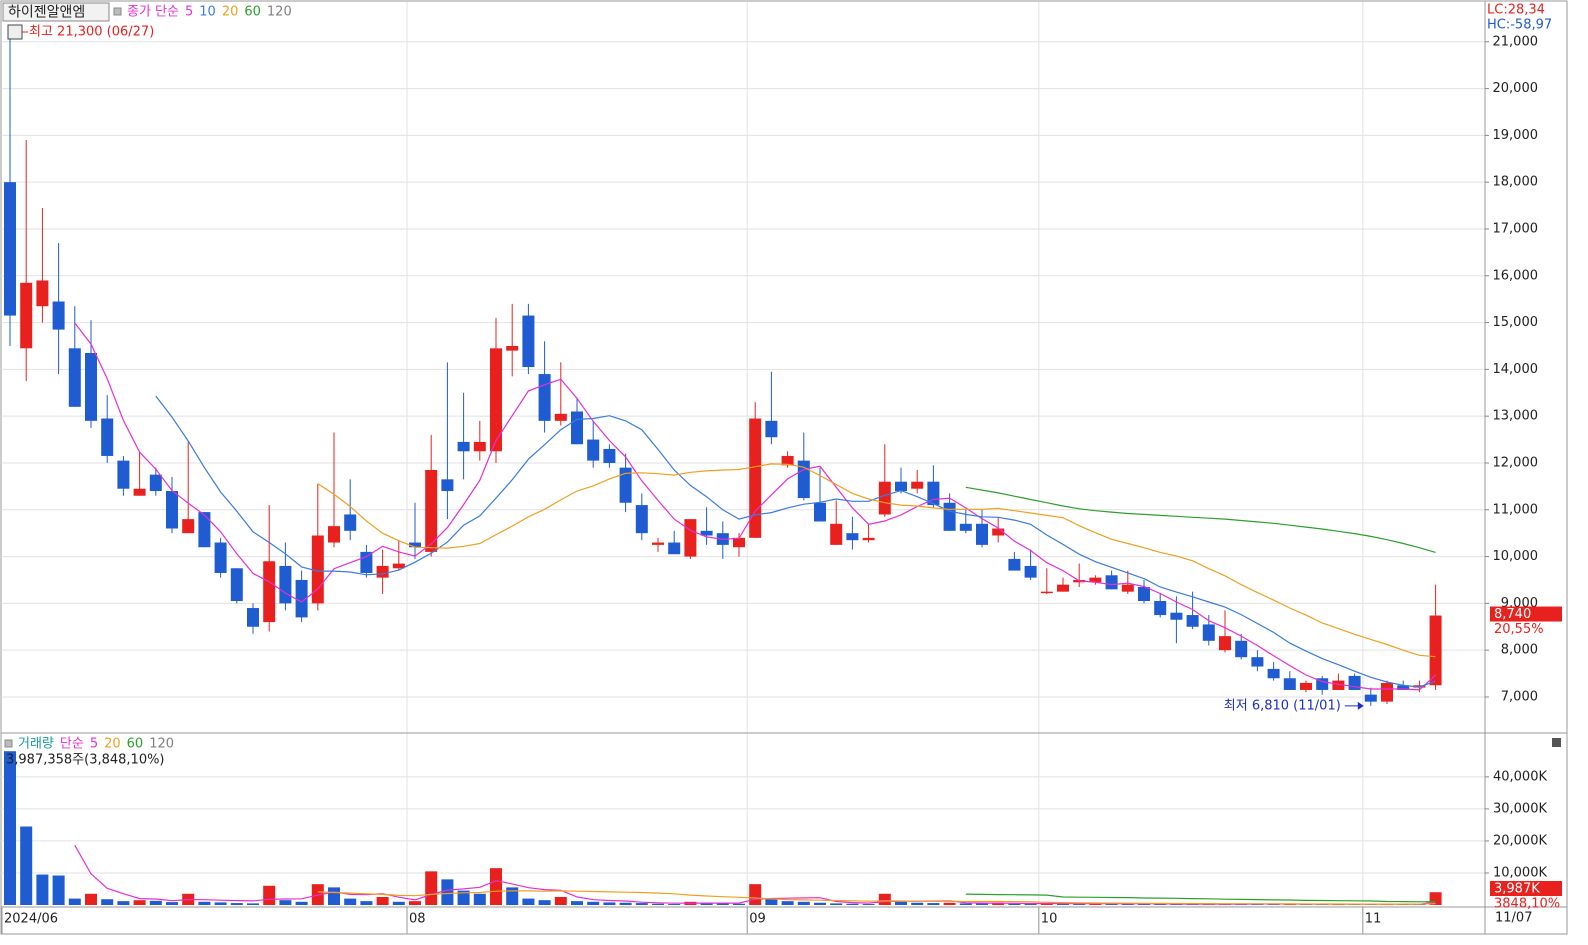 The height and width of the screenshot is (945, 1588). What do you see at coordinates (757, 919) in the screenshot?
I see `x-tick-label: 09` at bounding box center [757, 919].